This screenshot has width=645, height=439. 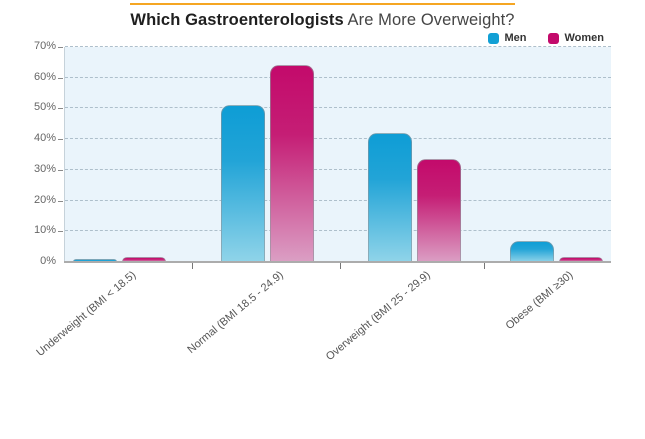 I want to click on x-axis-label-overweight: Overweight (BMI 25 - 29.9), so click(x=379, y=316).